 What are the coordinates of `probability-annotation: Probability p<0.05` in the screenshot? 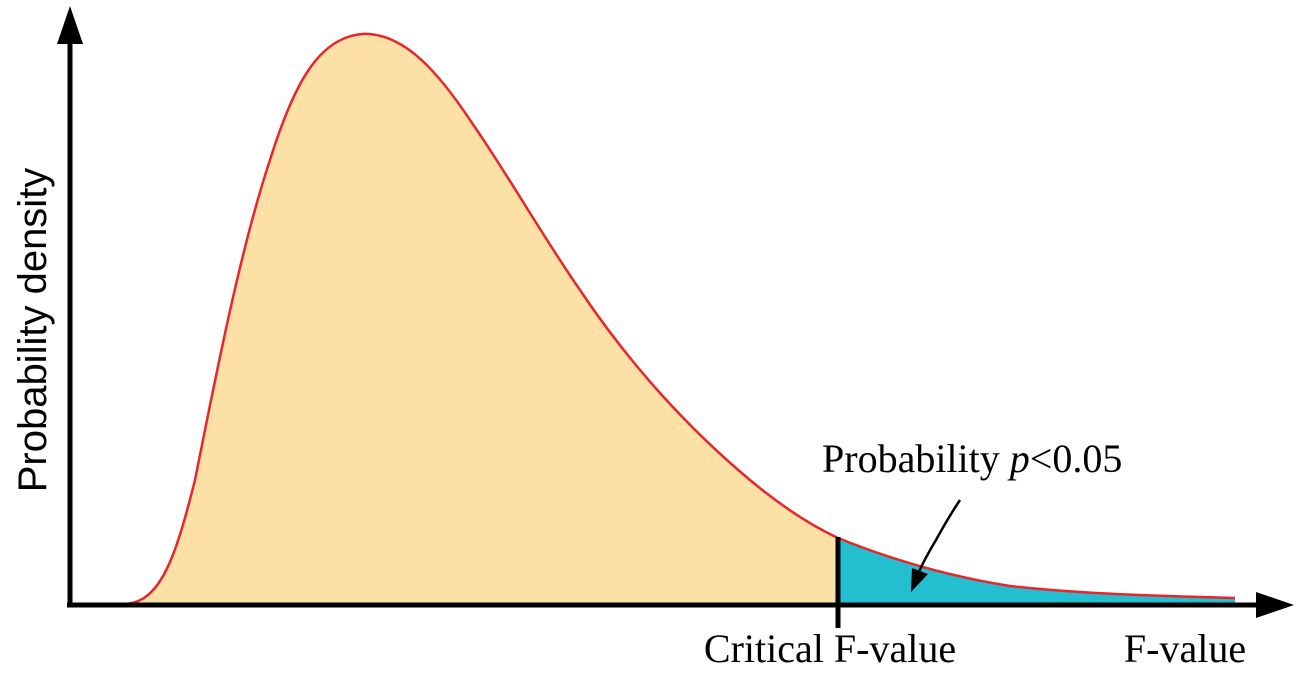 It's located at (972, 458).